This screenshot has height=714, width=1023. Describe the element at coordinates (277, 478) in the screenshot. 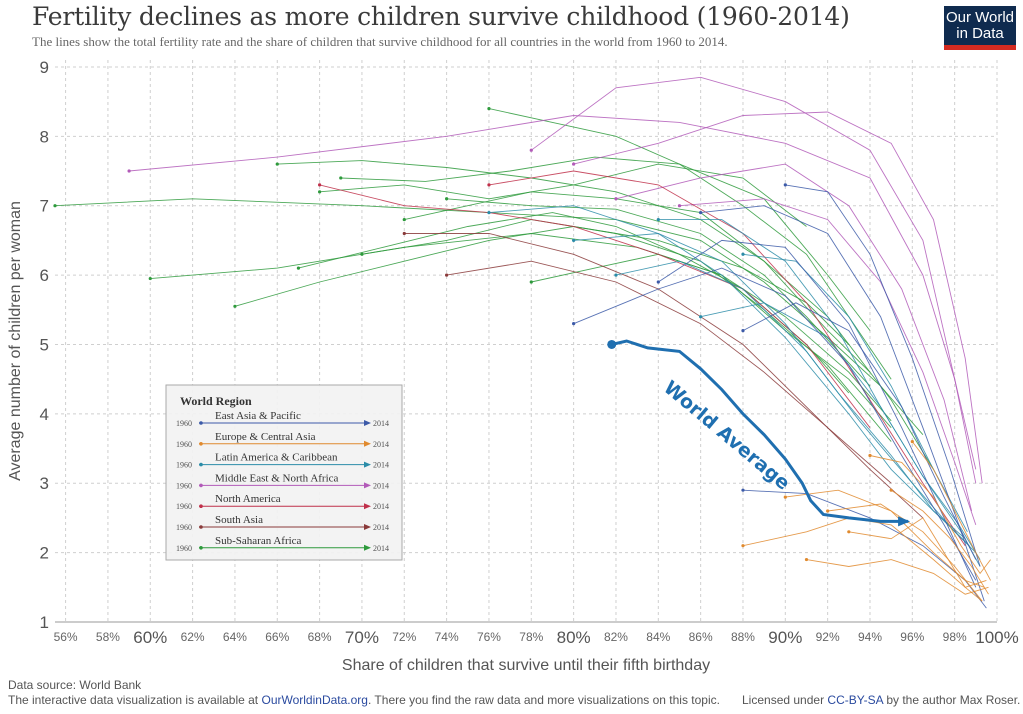

I see `legend-entry-label: Middle East & North Africa` at that location.